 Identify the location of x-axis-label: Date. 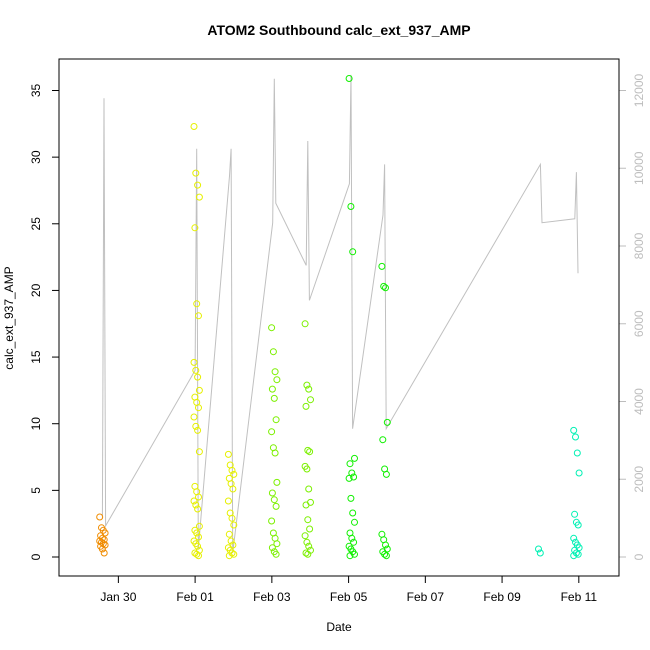
(339, 627).